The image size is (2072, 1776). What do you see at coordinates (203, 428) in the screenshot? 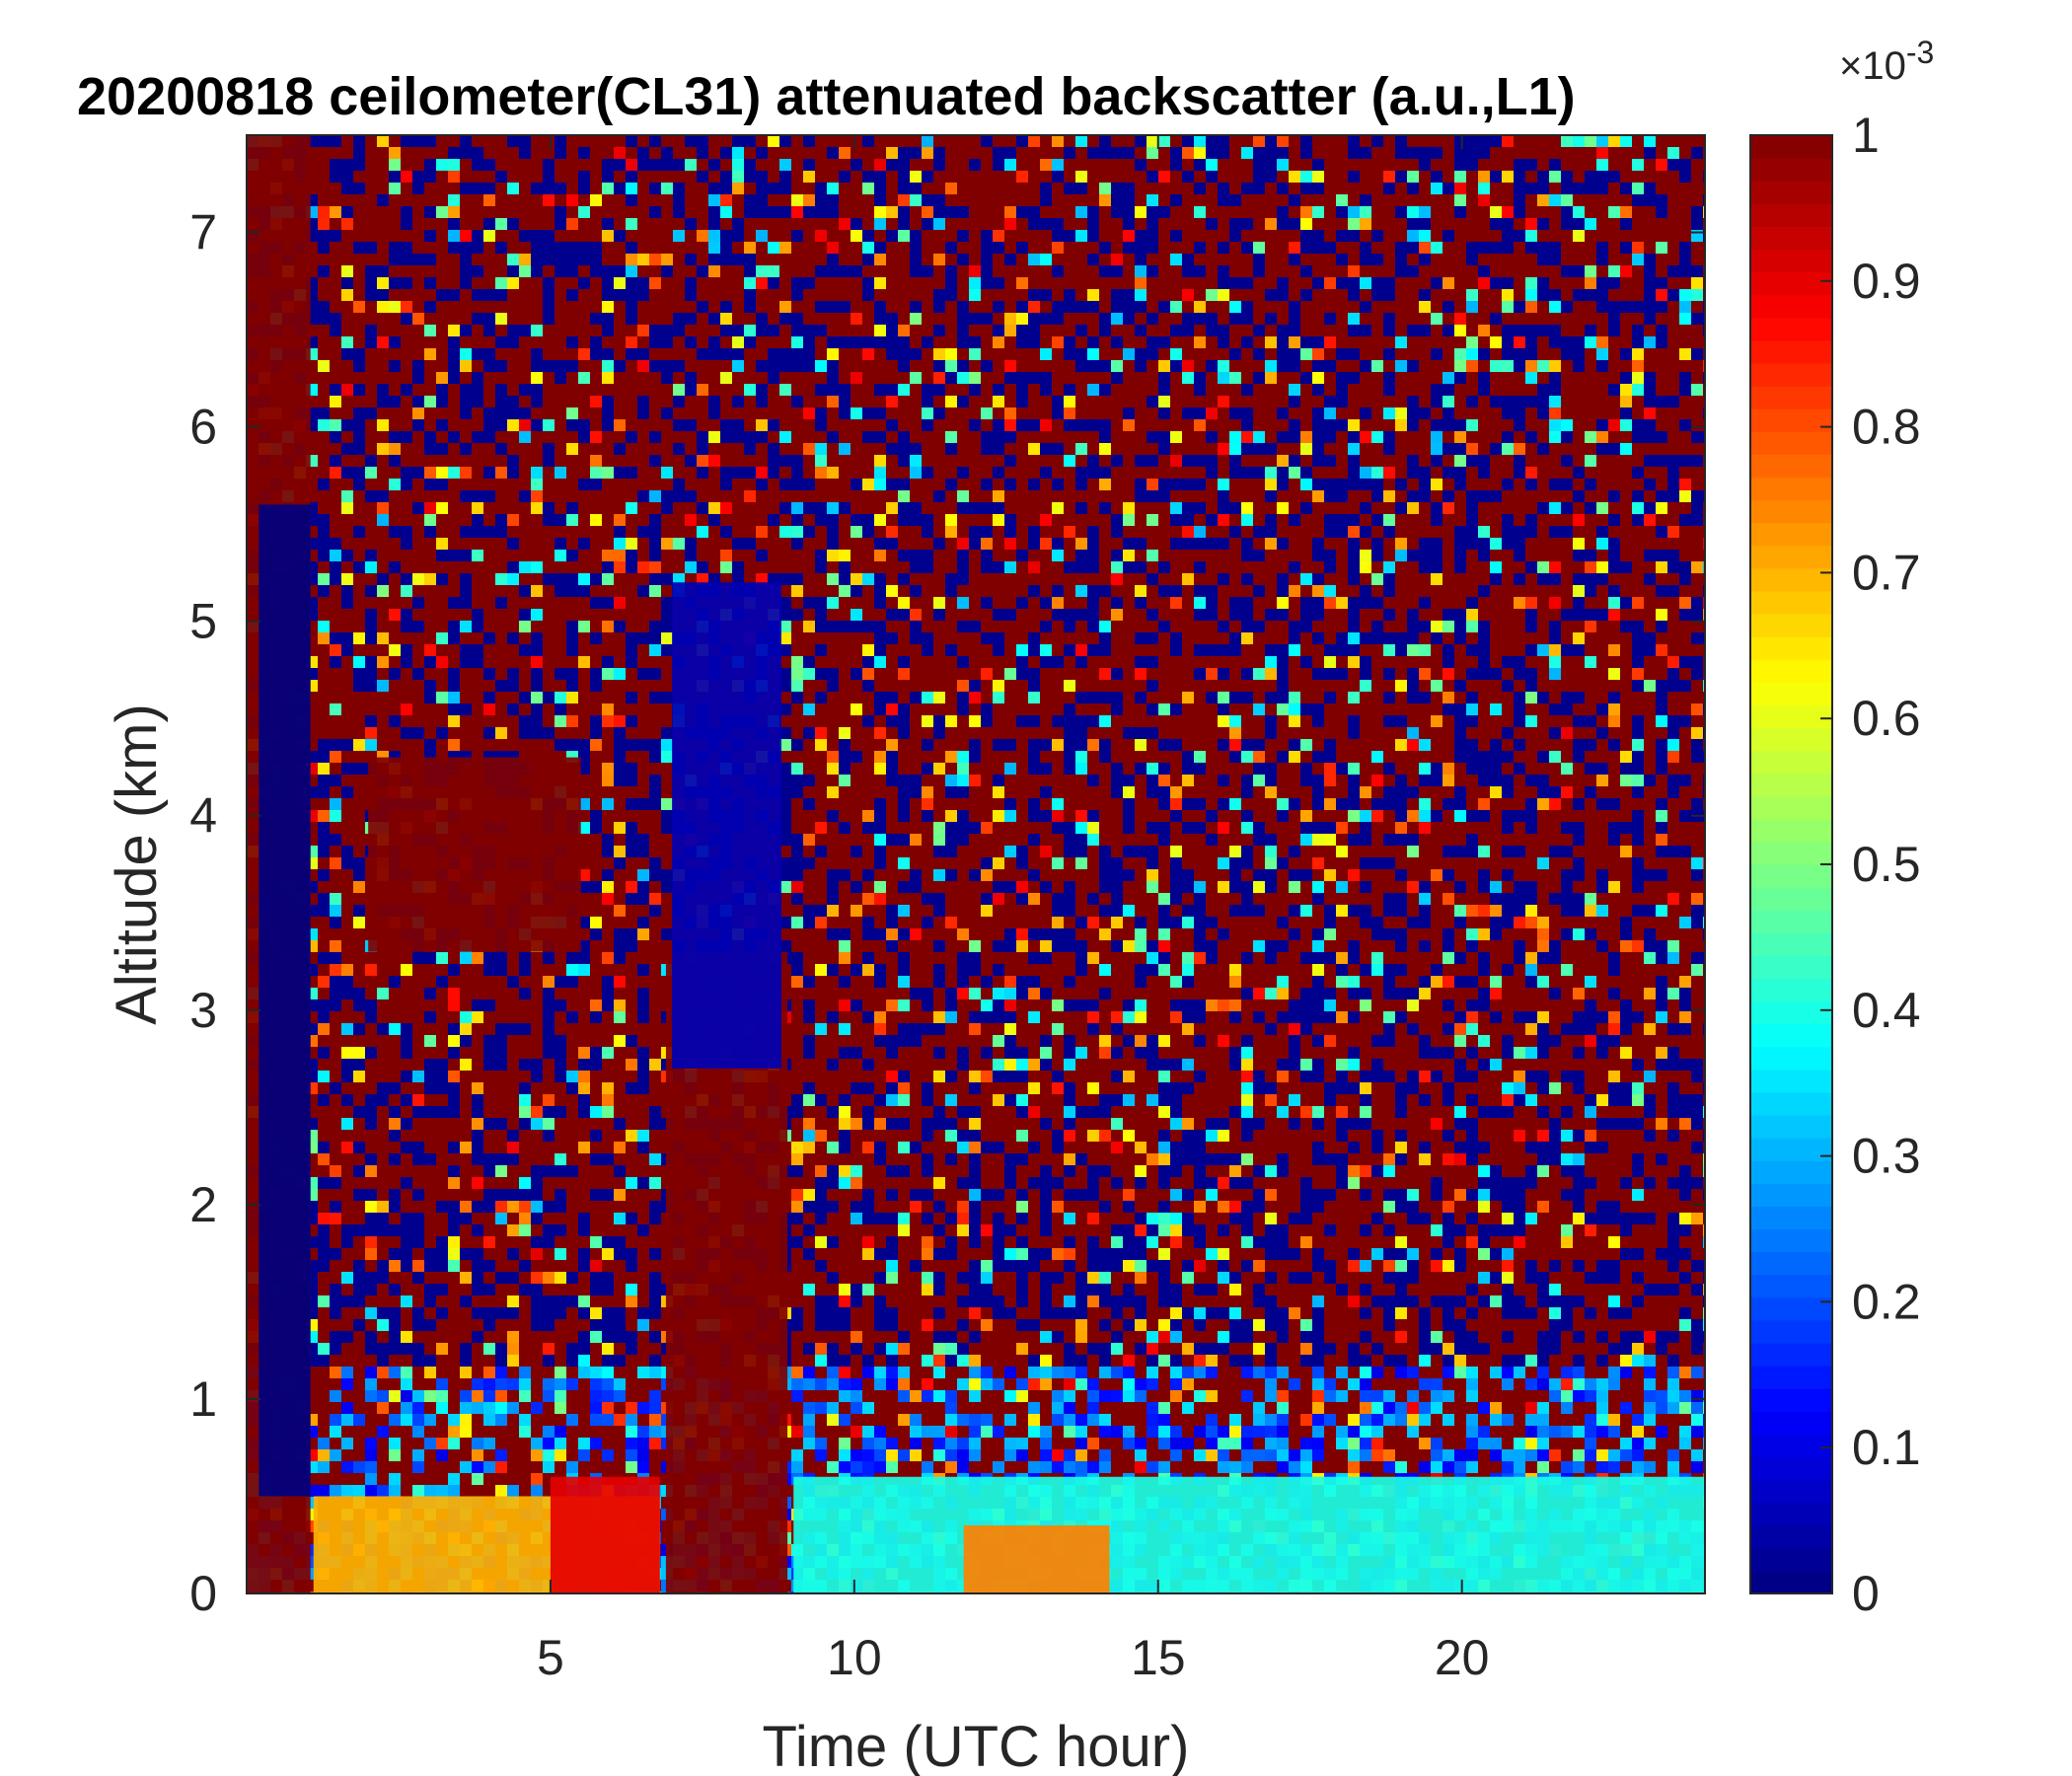
I see `y-tick-label: 6` at bounding box center [203, 428].